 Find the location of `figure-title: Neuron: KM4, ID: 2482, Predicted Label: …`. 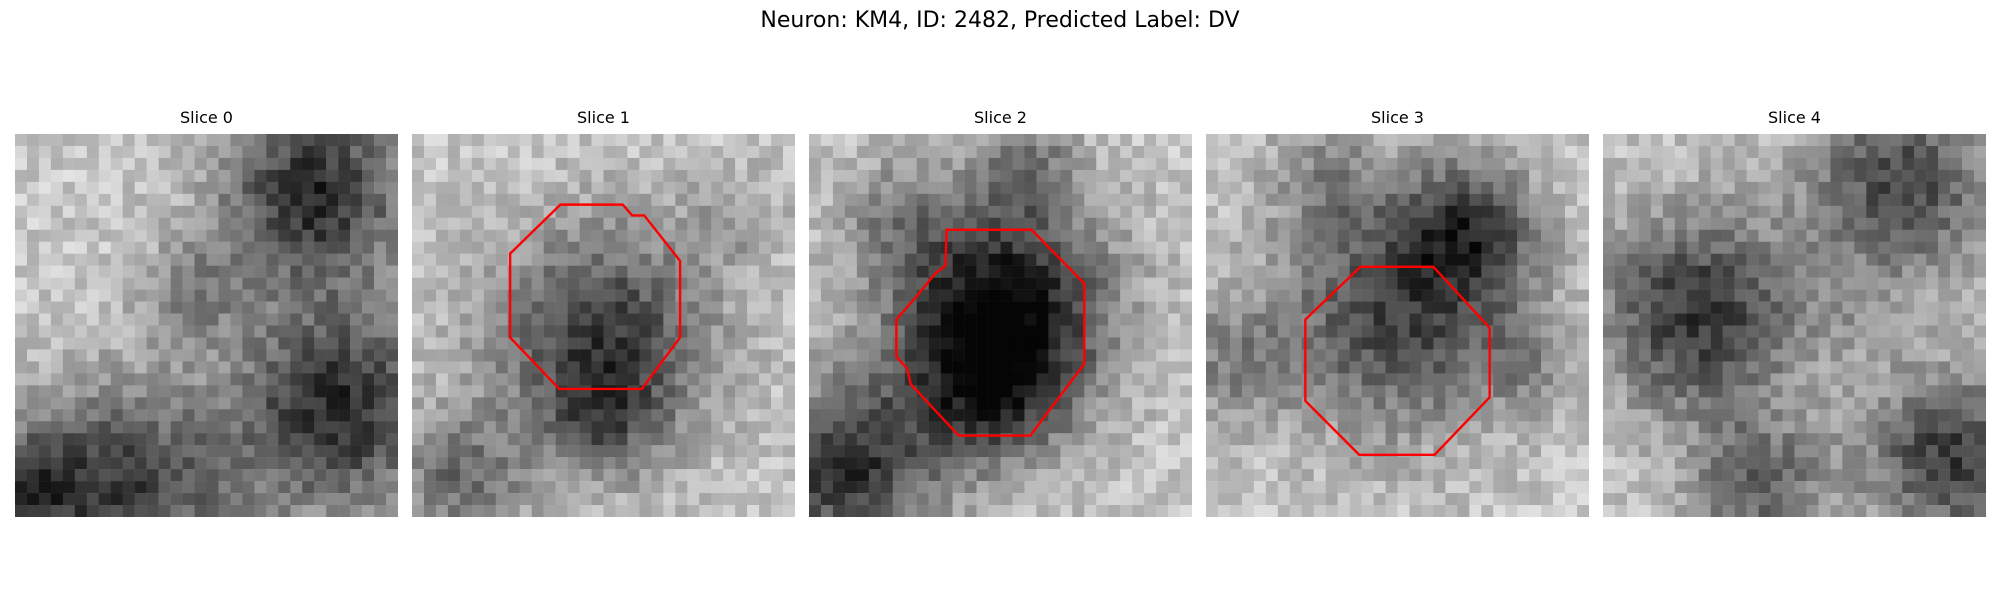

figure-title: Neuron: KM4, ID: 2482, Predicted Label: … is located at coordinates (1000, 20).